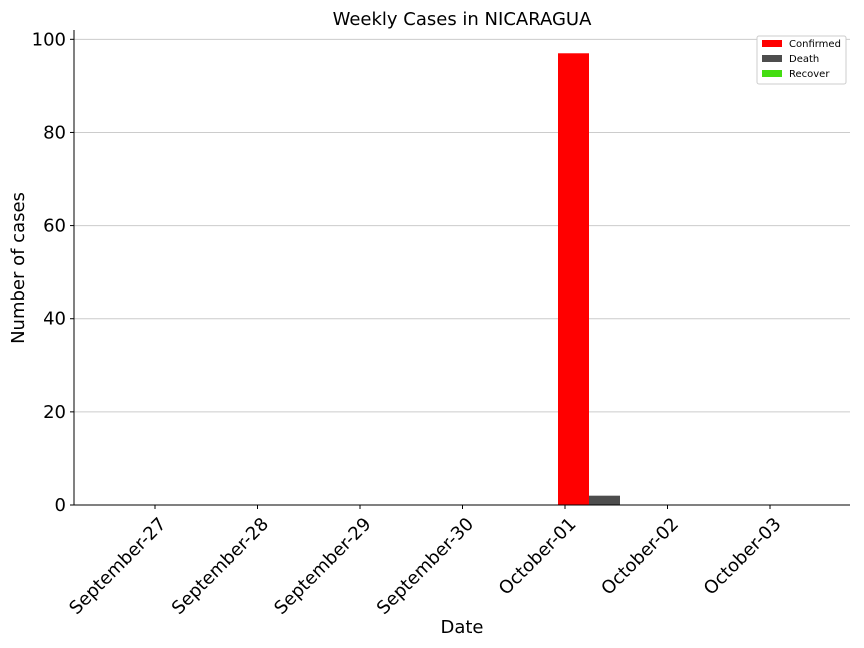 The width and height of the screenshot is (864, 648). What do you see at coordinates (573, 279) in the screenshot?
I see `bar-confirmed` at bounding box center [573, 279].